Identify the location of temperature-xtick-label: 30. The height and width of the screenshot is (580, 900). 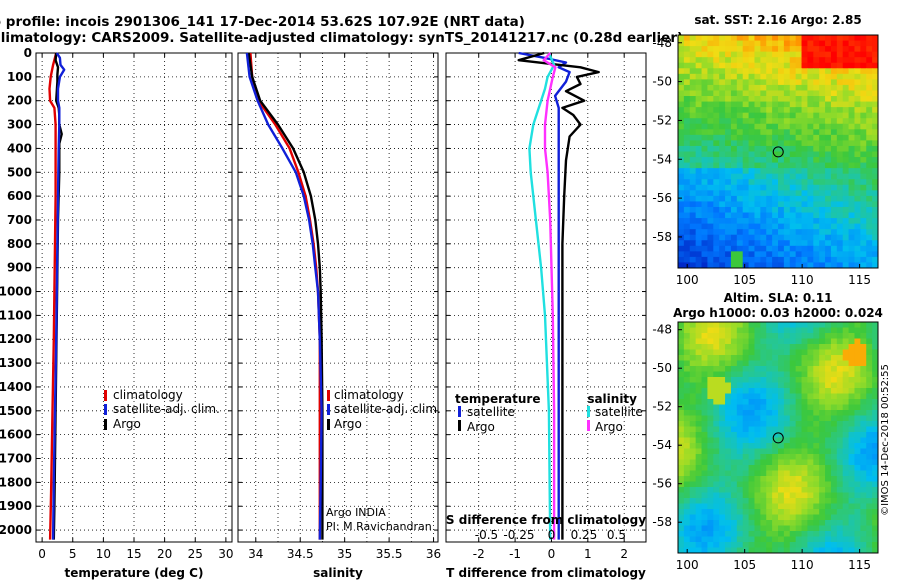
(225, 554).